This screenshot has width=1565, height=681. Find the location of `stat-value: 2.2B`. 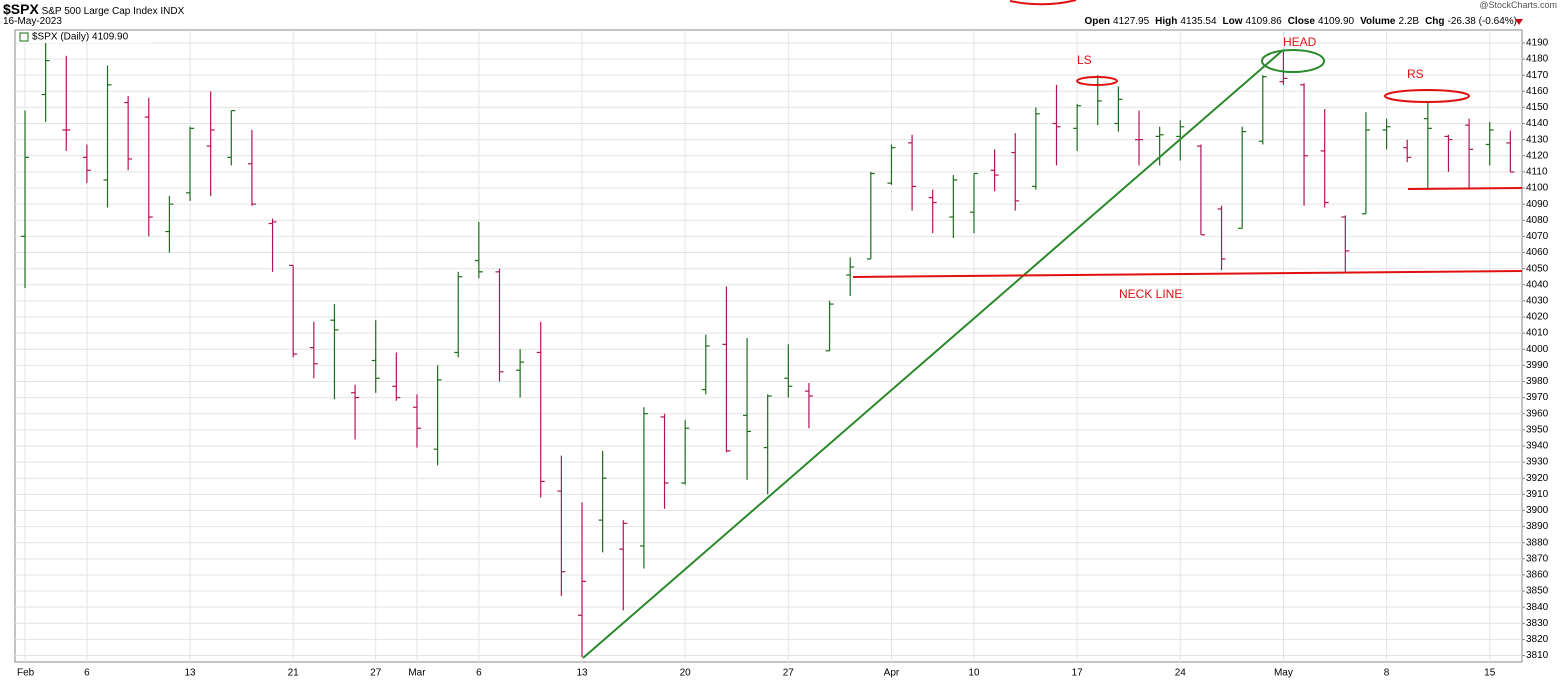

stat-value: 2.2B is located at coordinates (1409, 21).